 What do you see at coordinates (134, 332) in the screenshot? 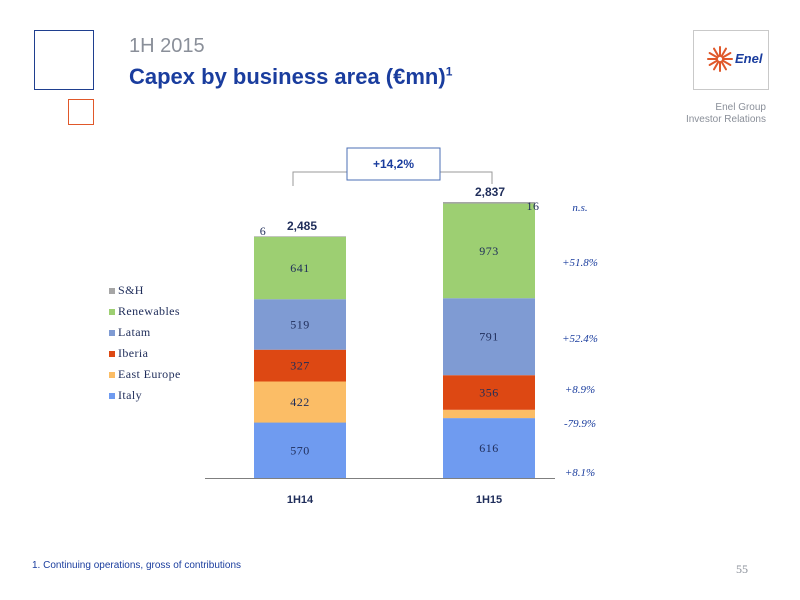
I see `legend-label: Latam` at bounding box center [134, 332].